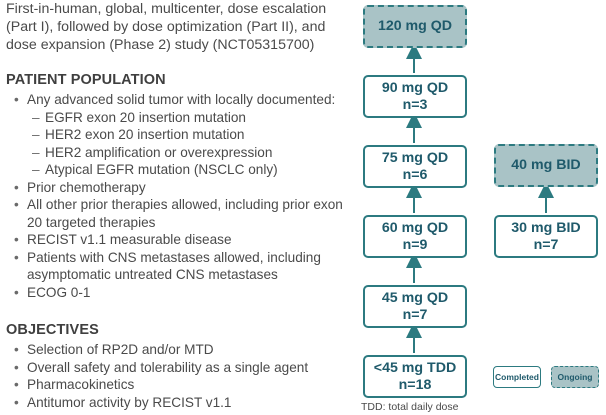 This screenshot has width=606, height=415. What do you see at coordinates (184, 240) in the screenshot?
I see `list-item: RECIST v1.1 measurable disease` at bounding box center [184, 240].